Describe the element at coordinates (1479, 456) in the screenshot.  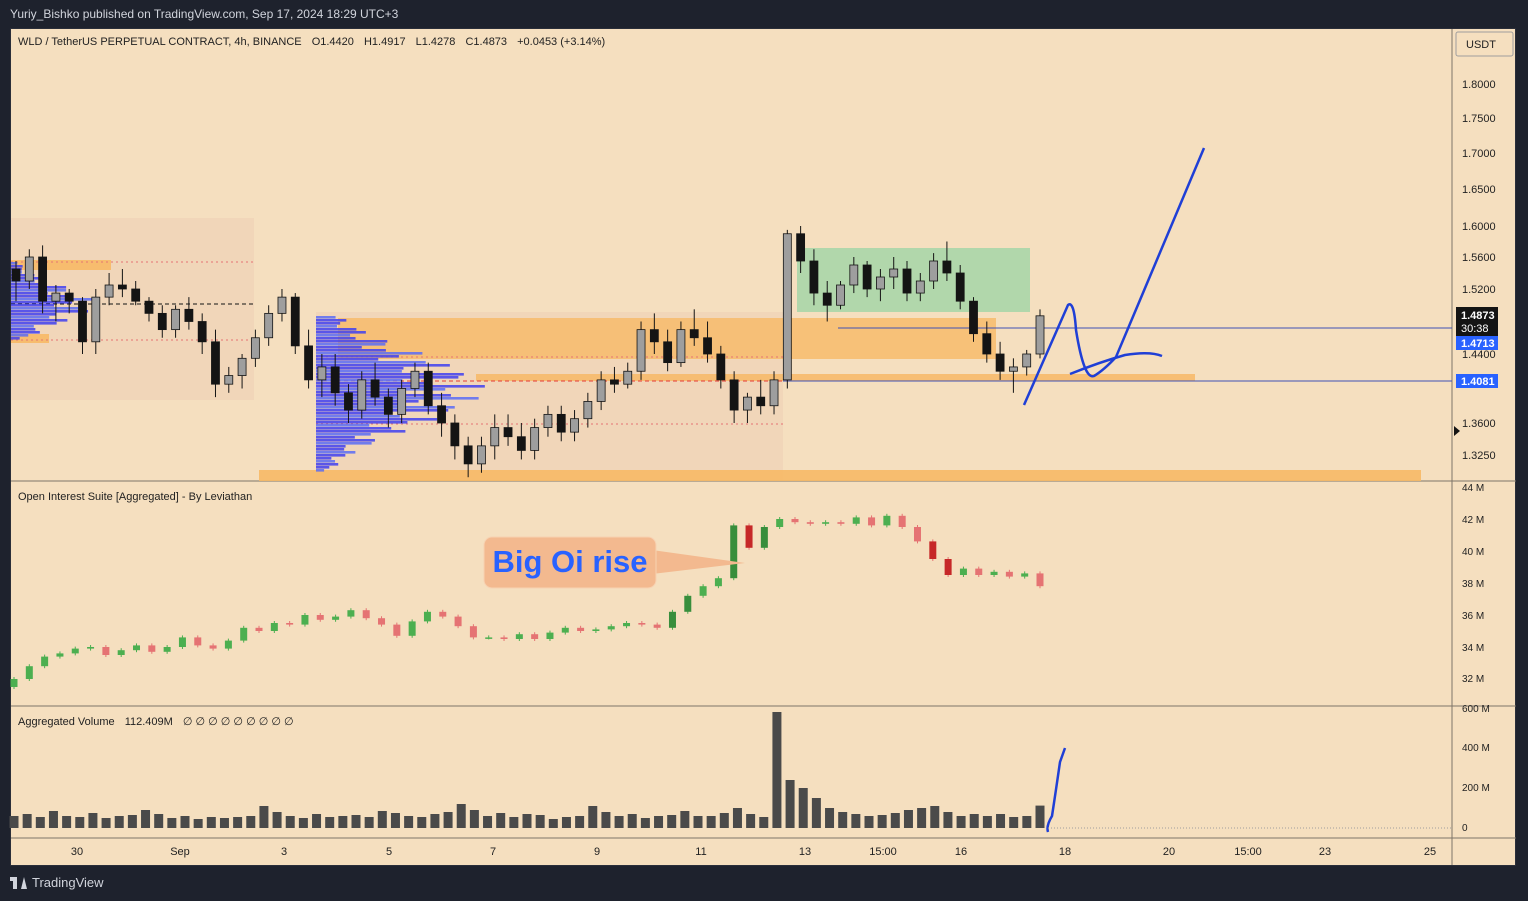
I see `price-axis-label: 1.3250` at that location.